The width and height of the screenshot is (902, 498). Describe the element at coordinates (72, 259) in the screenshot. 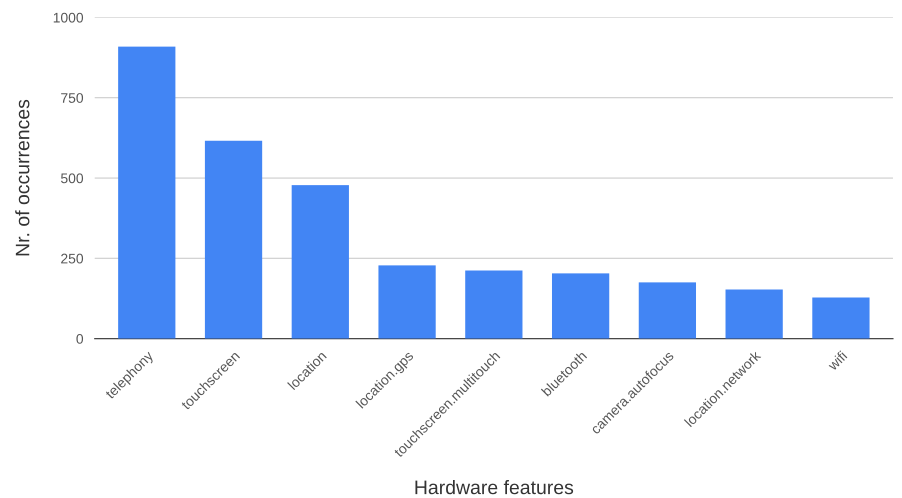

I see `y-tick-label: 250` at that location.